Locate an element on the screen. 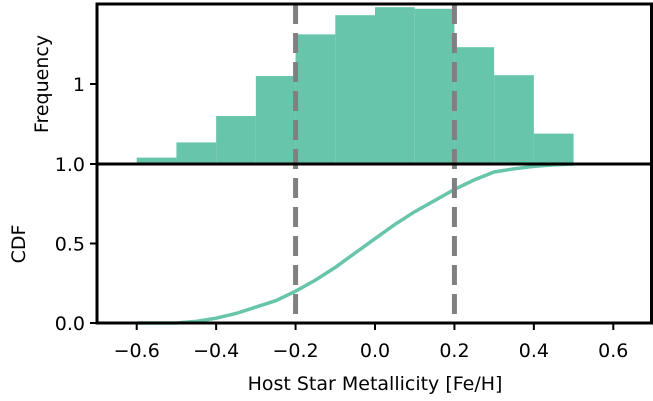 The image size is (653, 401). cdf-y-tick-label: 1.0 is located at coordinates (70, 165).